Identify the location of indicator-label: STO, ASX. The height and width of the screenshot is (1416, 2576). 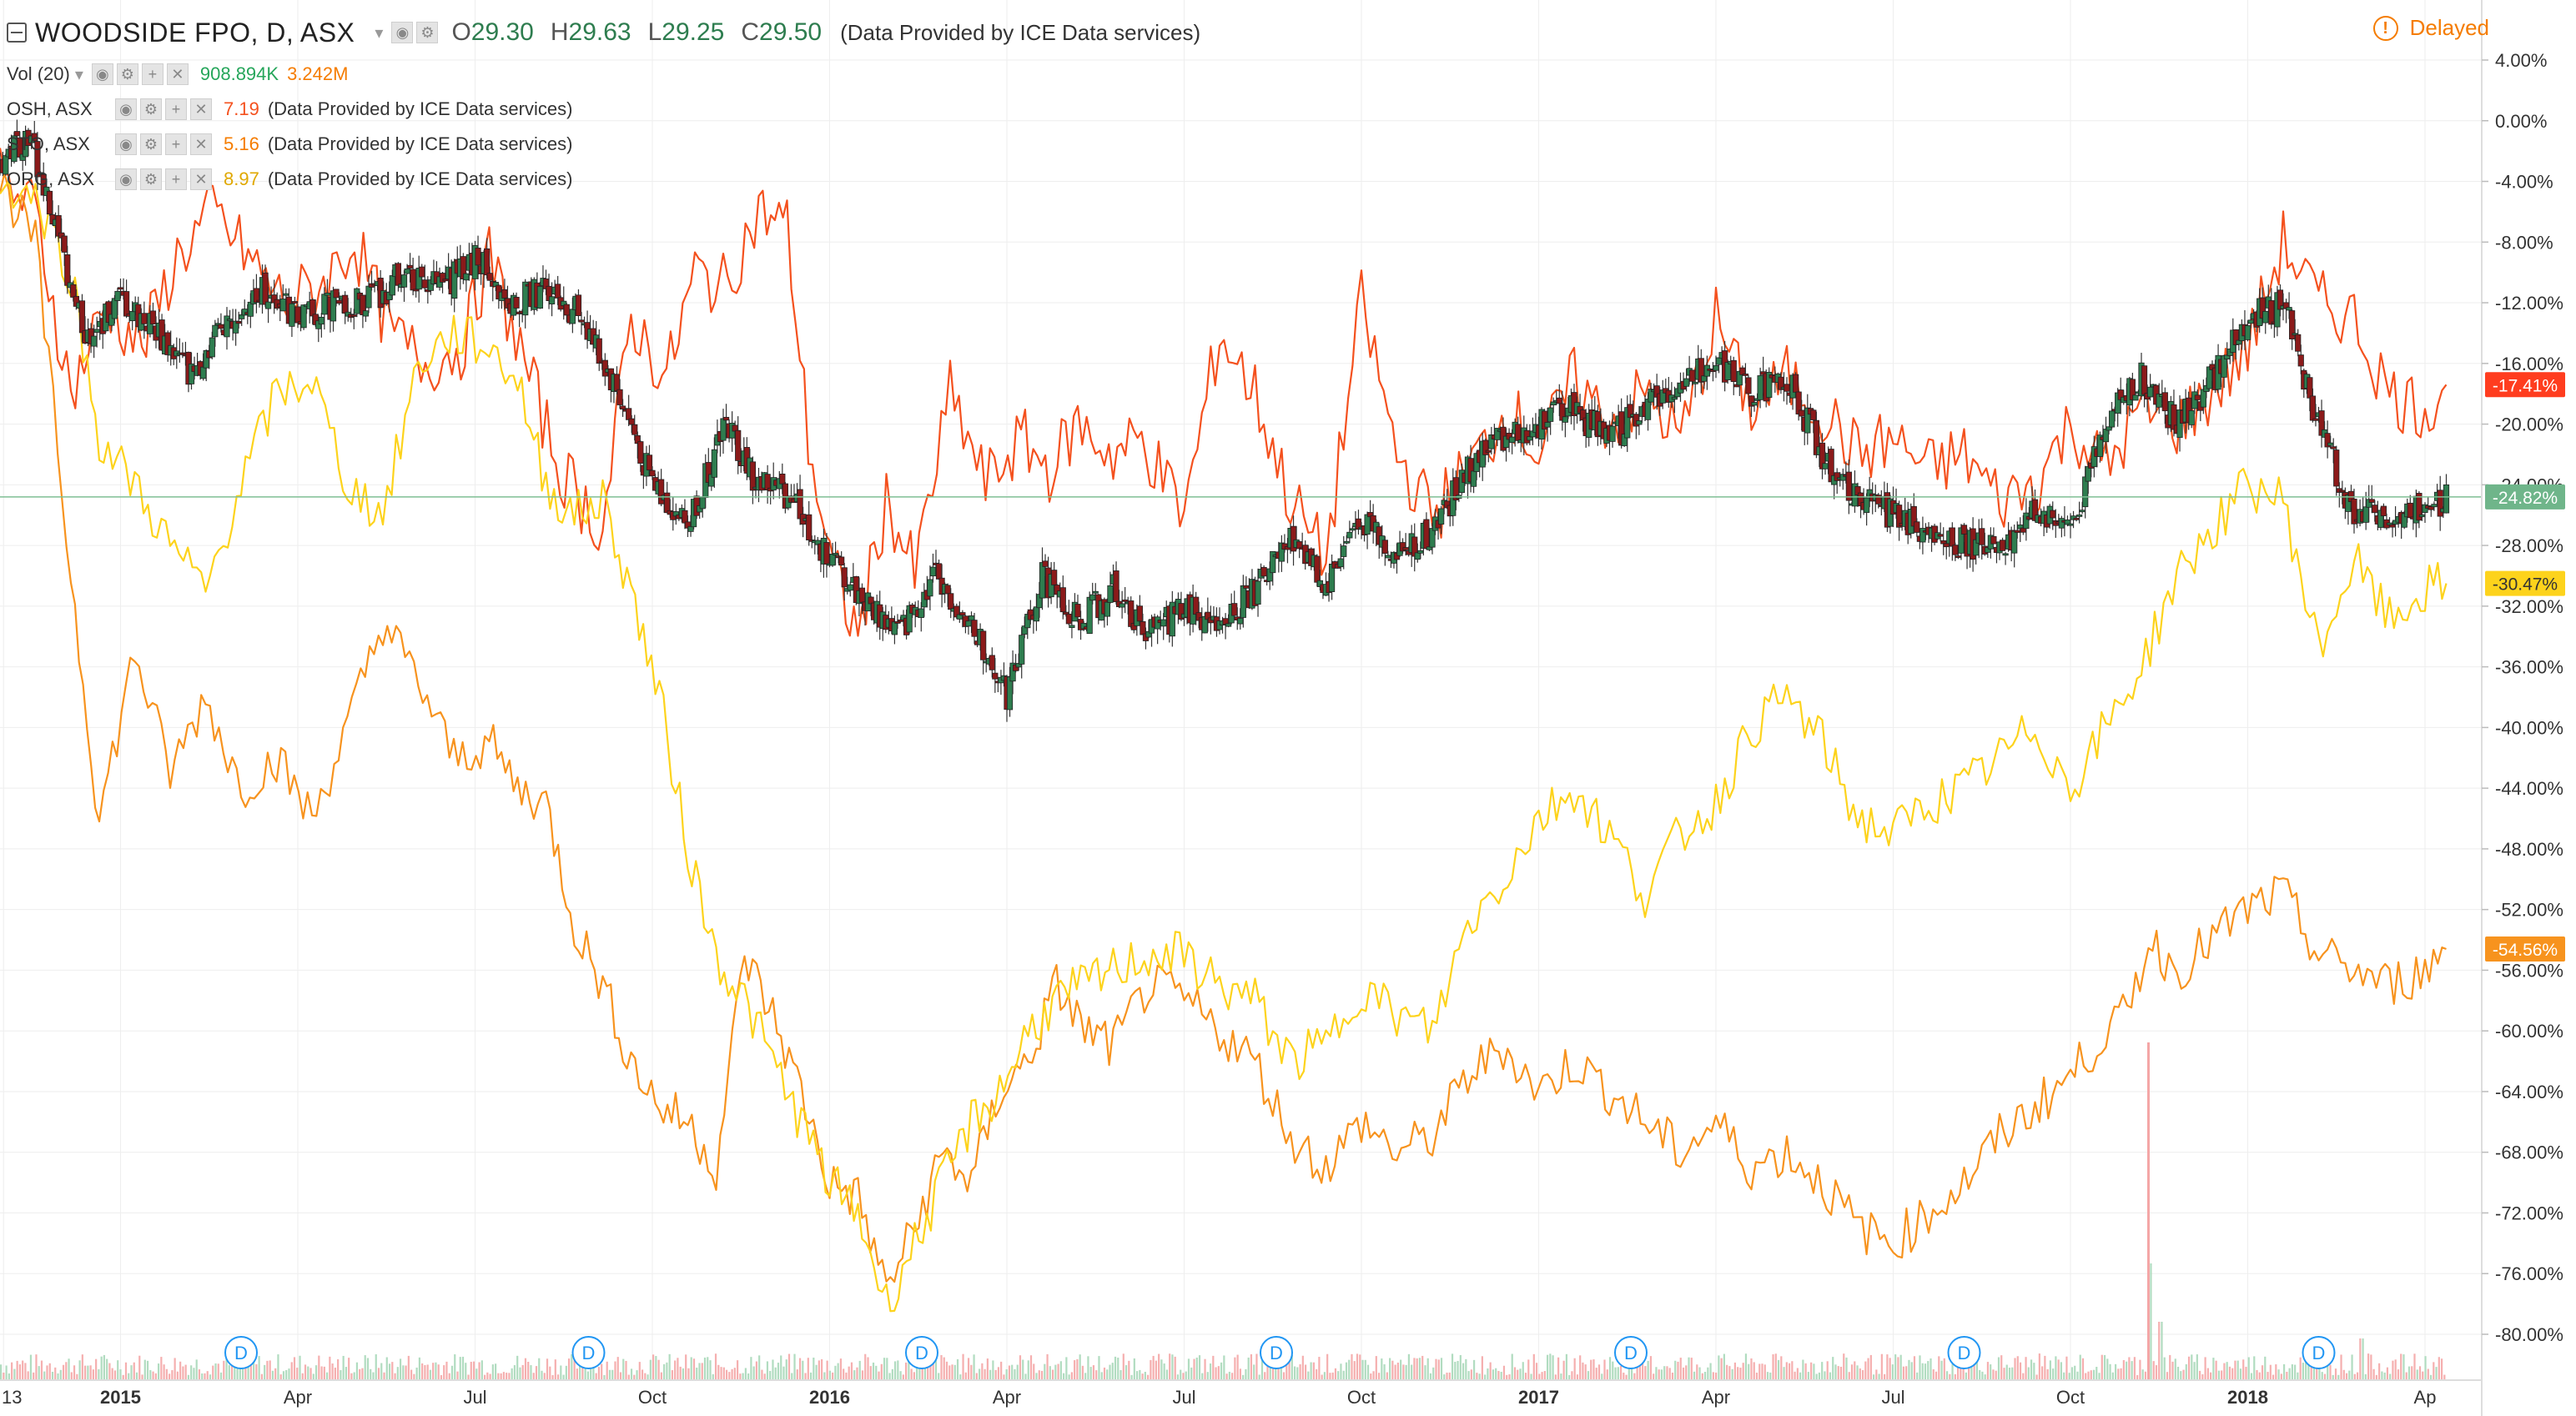
(48, 143).